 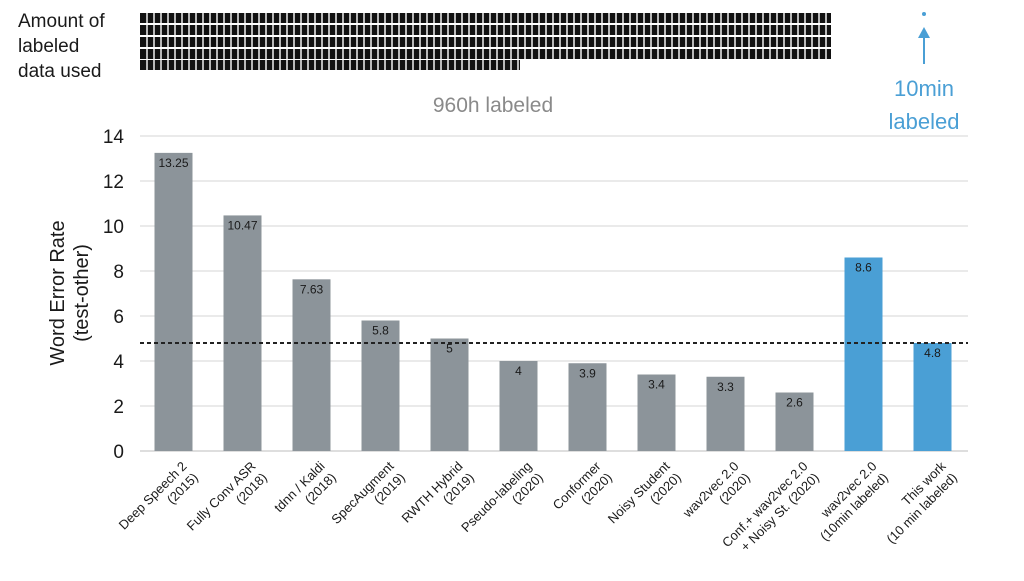 I want to click on bar-value-label: 5.8, so click(x=380, y=331).